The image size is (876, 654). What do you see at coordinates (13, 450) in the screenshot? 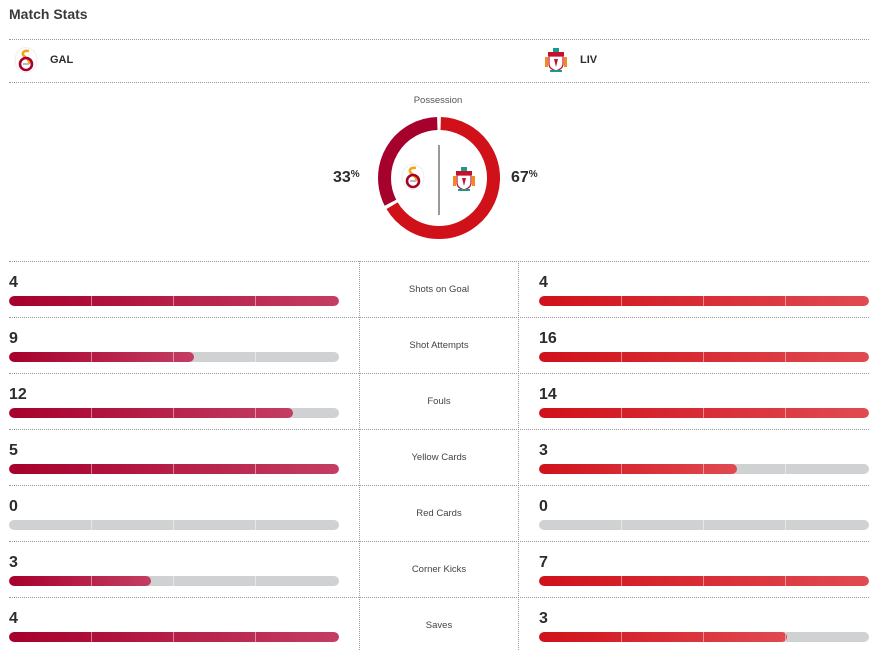
I see `home-stat-value: 5` at bounding box center [13, 450].